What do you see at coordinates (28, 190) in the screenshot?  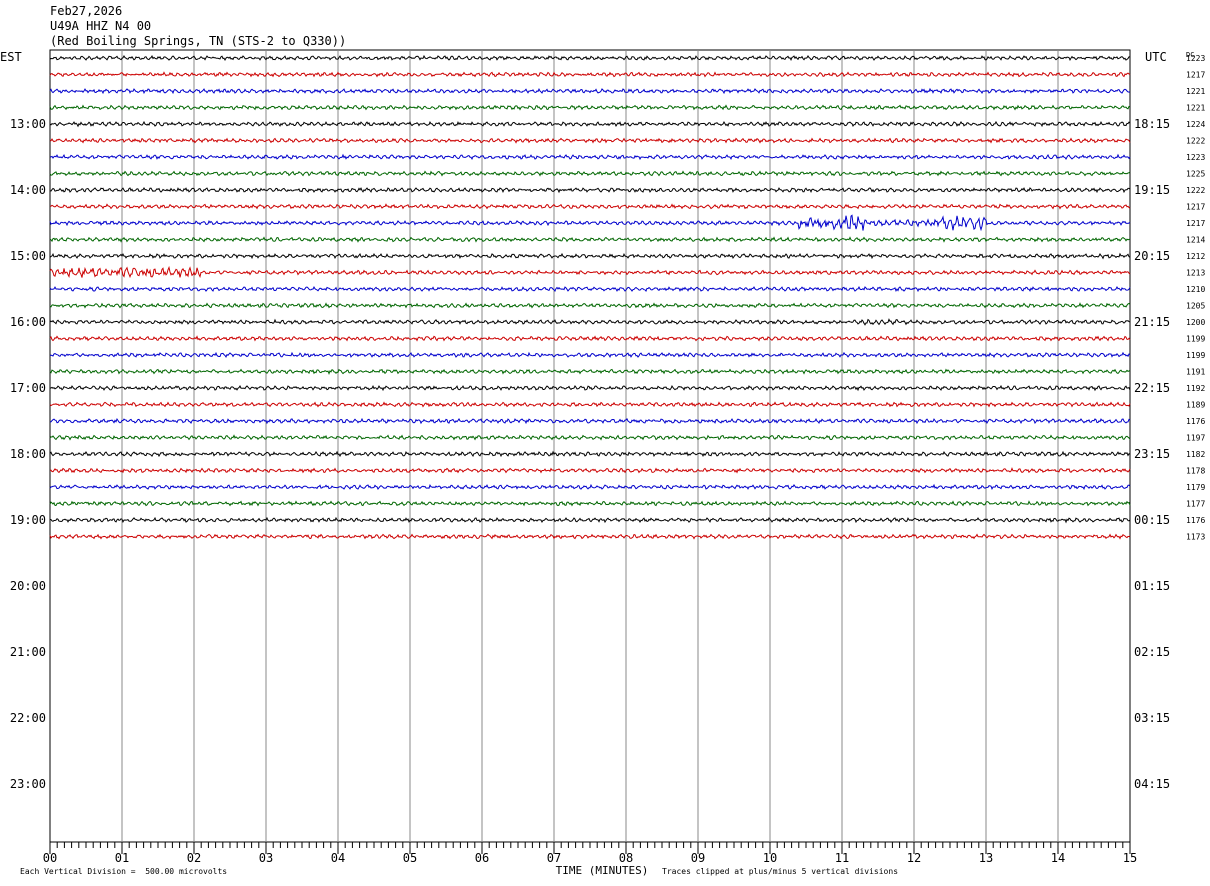 I see `left-hour-label: 14:00` at bounding box center [28, 190].